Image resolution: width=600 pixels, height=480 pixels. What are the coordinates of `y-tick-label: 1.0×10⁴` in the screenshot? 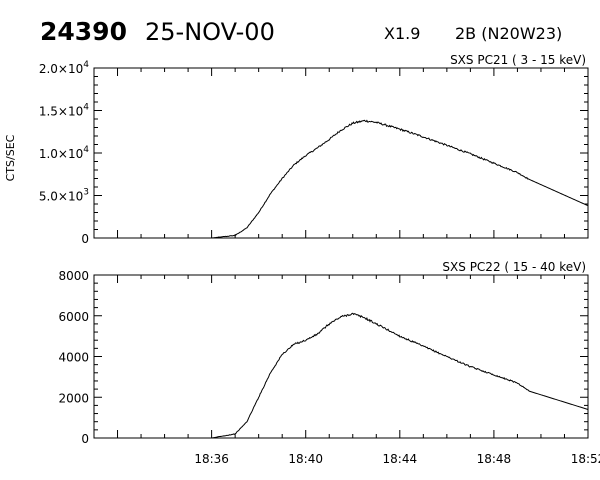 It's located at (64, 153).